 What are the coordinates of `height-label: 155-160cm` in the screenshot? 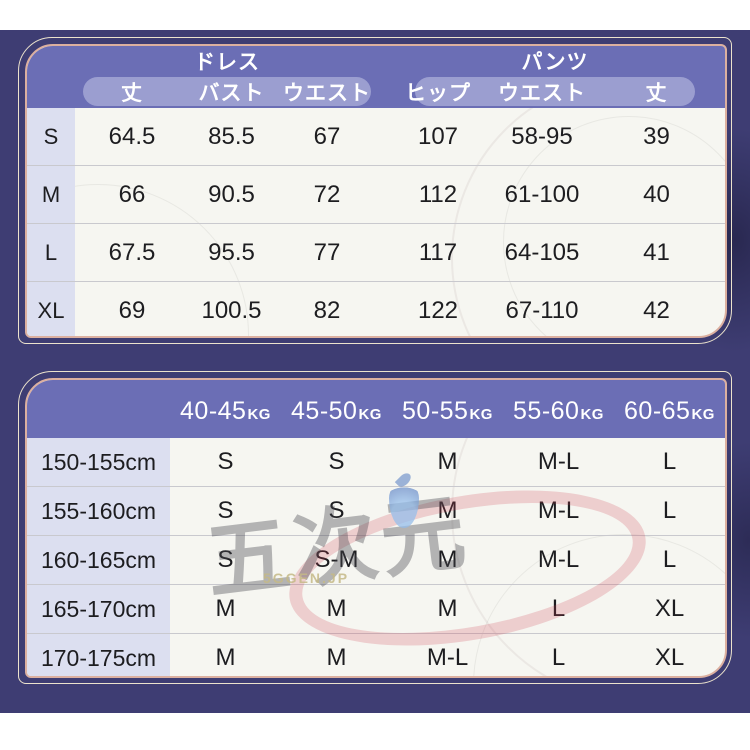 It's located at (98, 511).